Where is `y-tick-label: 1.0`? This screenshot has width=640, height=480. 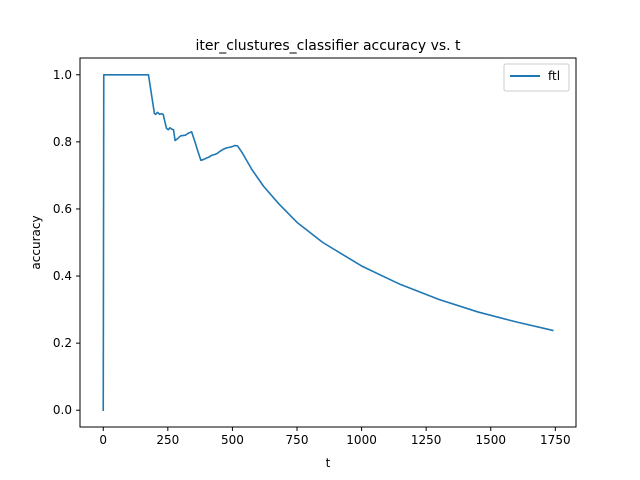 y-tick-label: 1.0 is located at coordinates (62, 75).